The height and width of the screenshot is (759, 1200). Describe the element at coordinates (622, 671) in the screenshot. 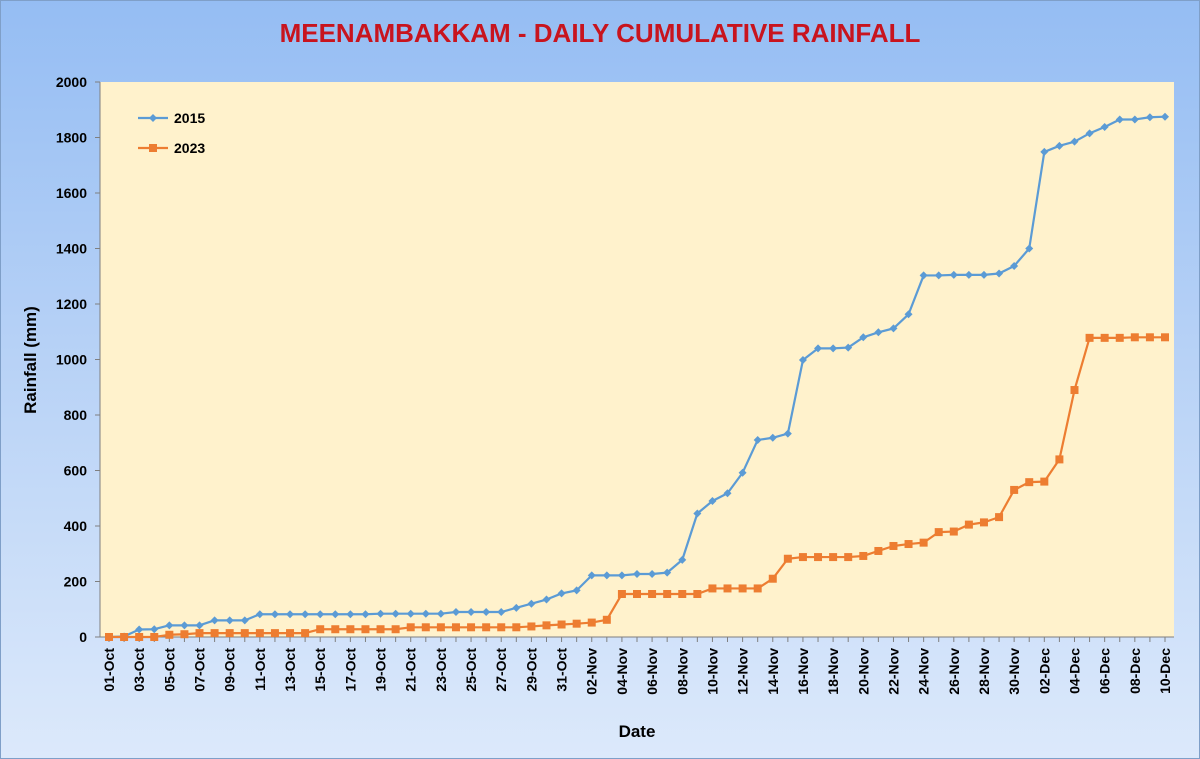

I see `x-tick-label: 04-Nov` at that location.